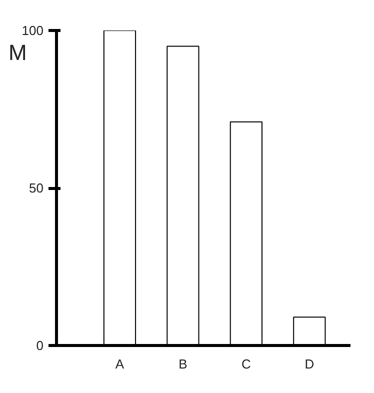 The height and width of the screenshot is (393, 374). I want to click on y-tick-label: 100, so click(33, 30).